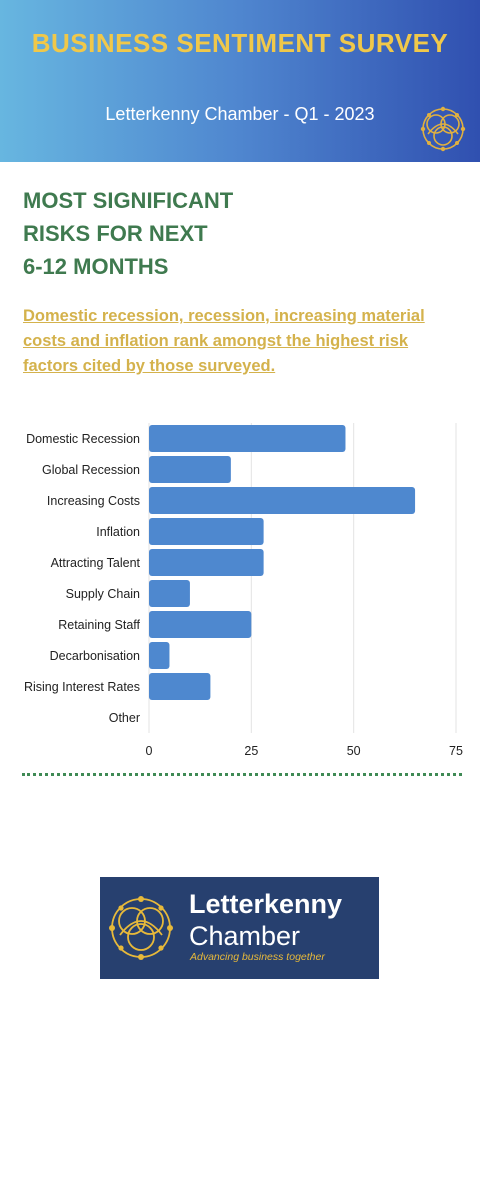  What do you see at coordinates (251, 751) in the screenshot?
I see `x-tick-label: 25` at bounding box center [251, 751].